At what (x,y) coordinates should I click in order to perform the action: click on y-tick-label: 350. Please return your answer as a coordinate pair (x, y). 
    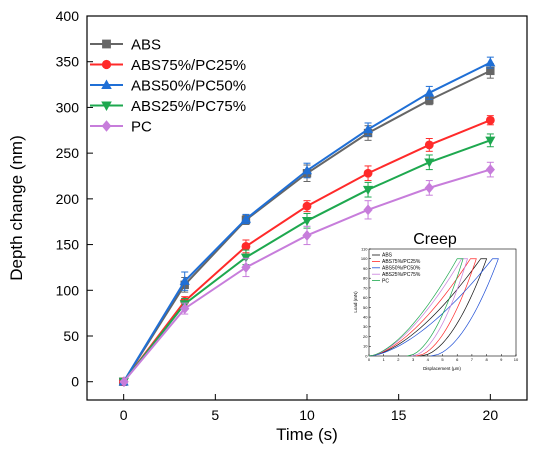
    Looking at the image, I should click on (68, 62).